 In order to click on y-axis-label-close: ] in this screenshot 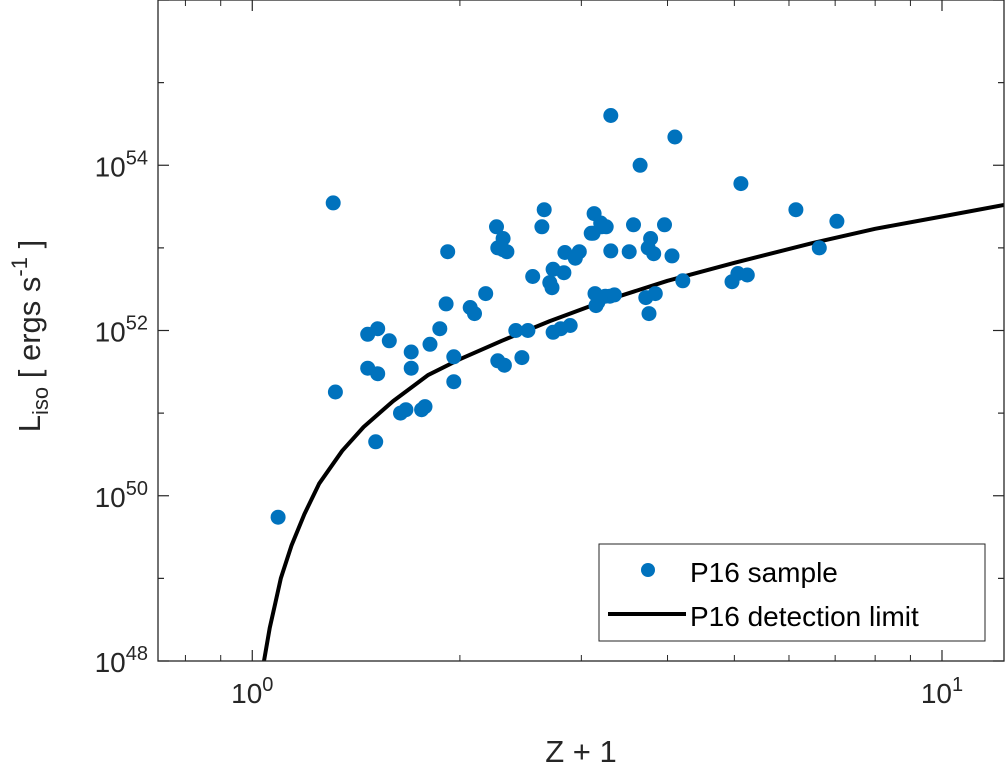, I will do `click(29, 248)`.